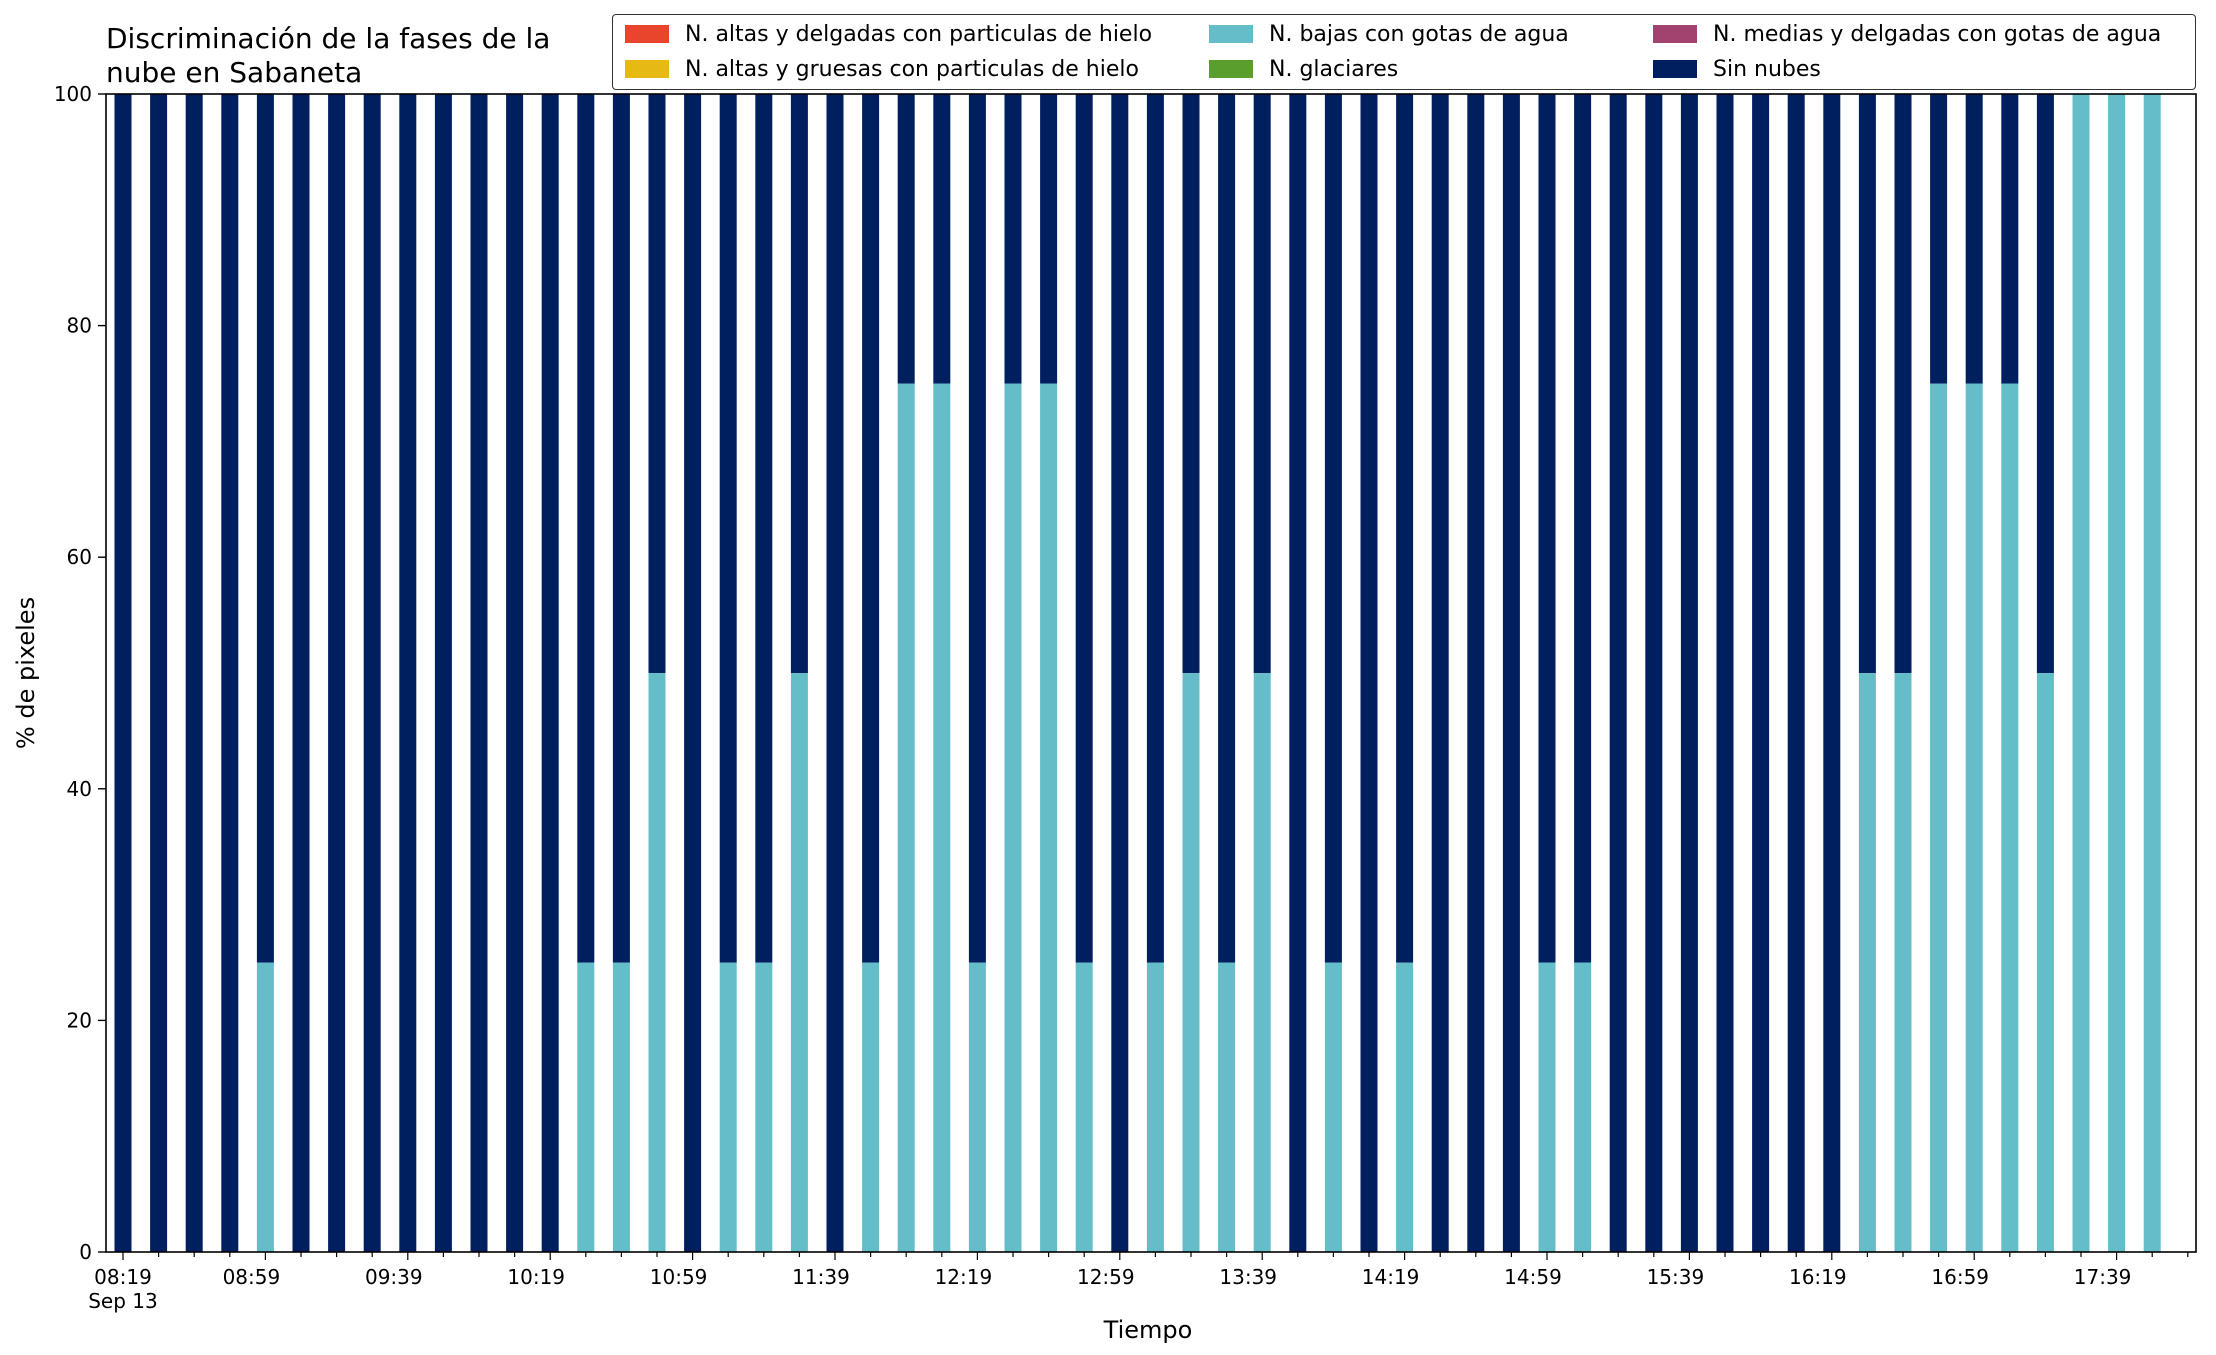  What do you see at coordinates (1334, 69) in the screenshot?
I see `legend-label: N. glaciares` at bounding box center [1334, 69].